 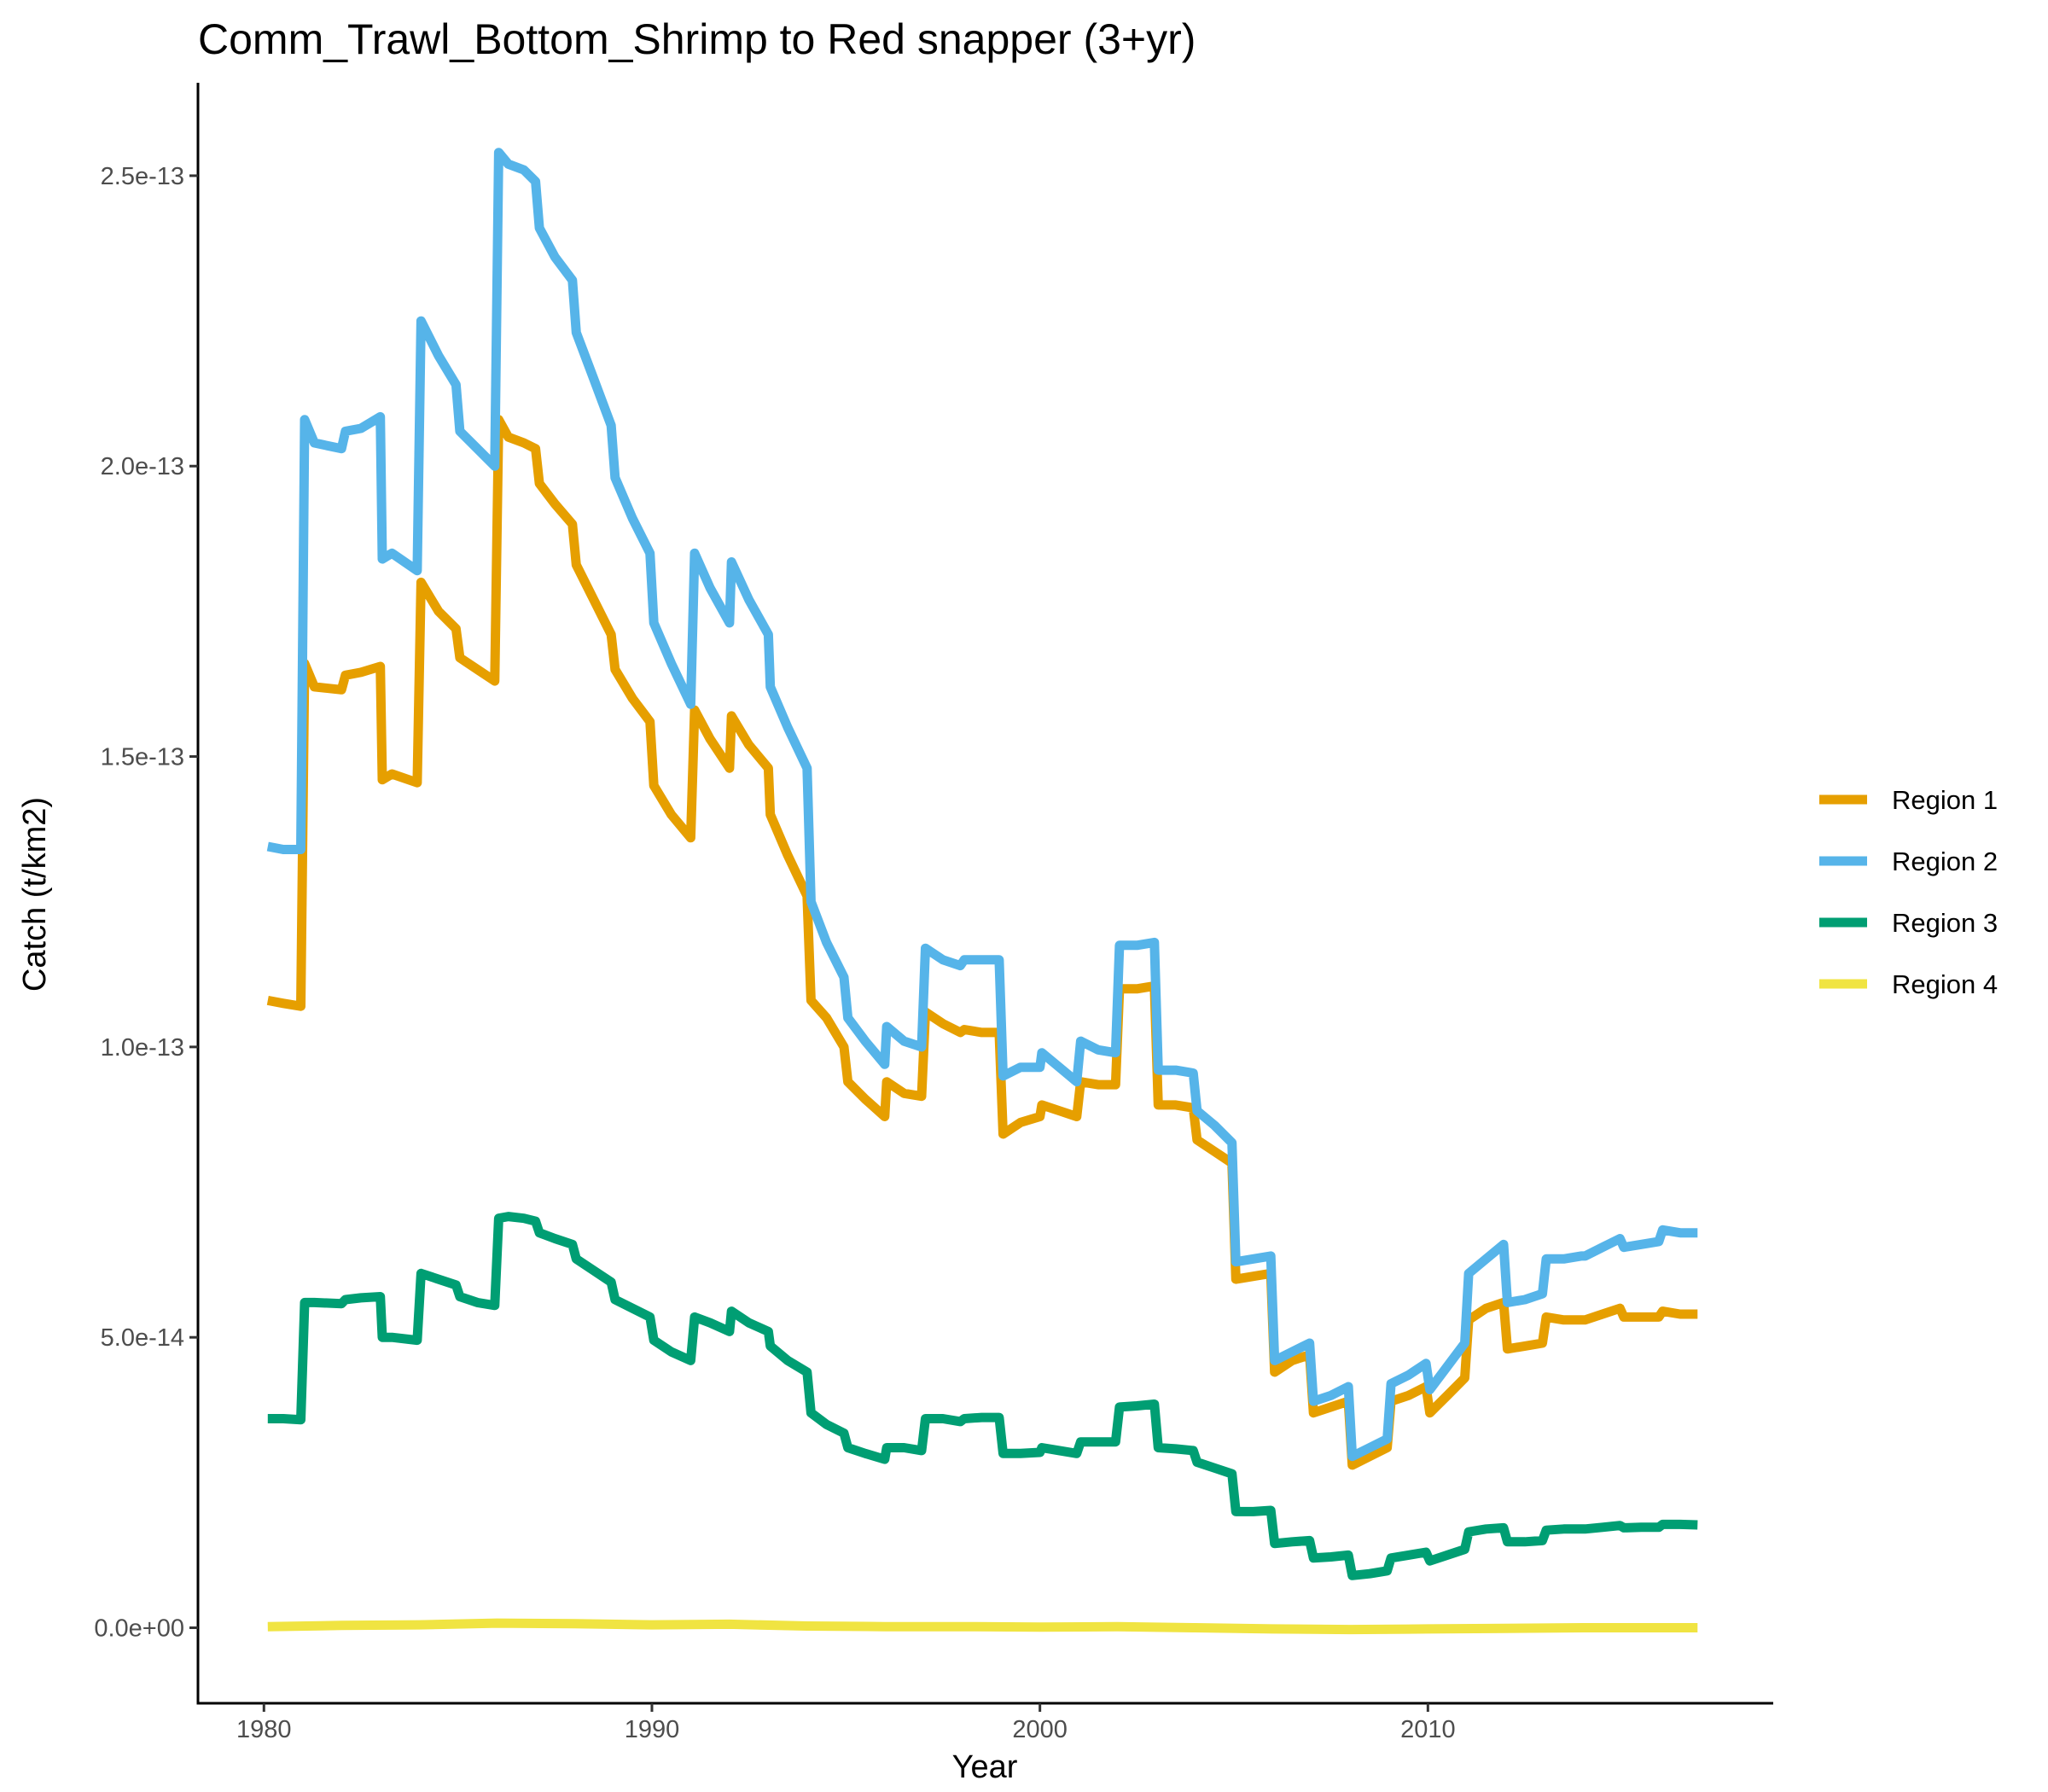 What do you see at coordinates (142, 467) in the screenshot?
I see `y-tick-label: 2.0e-13` at bounding box center [142, 467].